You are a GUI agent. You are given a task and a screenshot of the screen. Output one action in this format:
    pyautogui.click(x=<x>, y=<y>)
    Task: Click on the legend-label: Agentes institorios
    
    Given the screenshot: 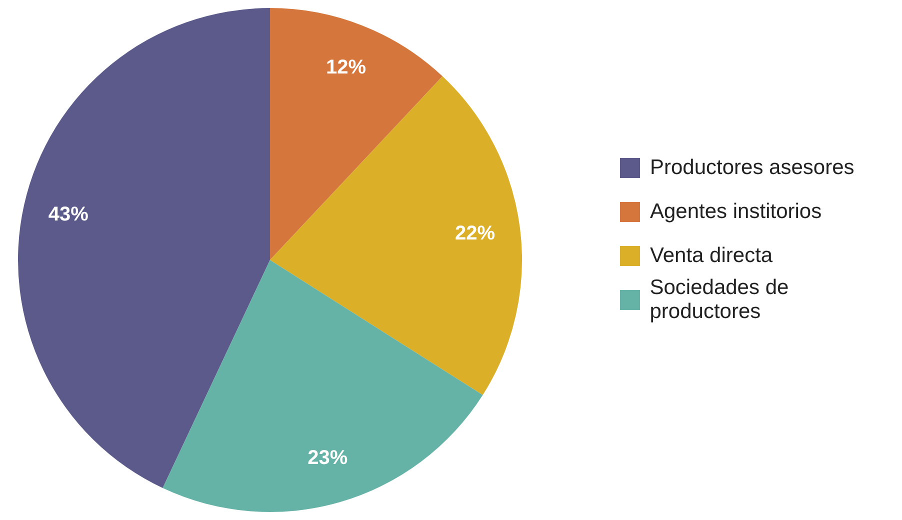 What is the action you would take?
    pyautogui.click(x=736, y=212)
    